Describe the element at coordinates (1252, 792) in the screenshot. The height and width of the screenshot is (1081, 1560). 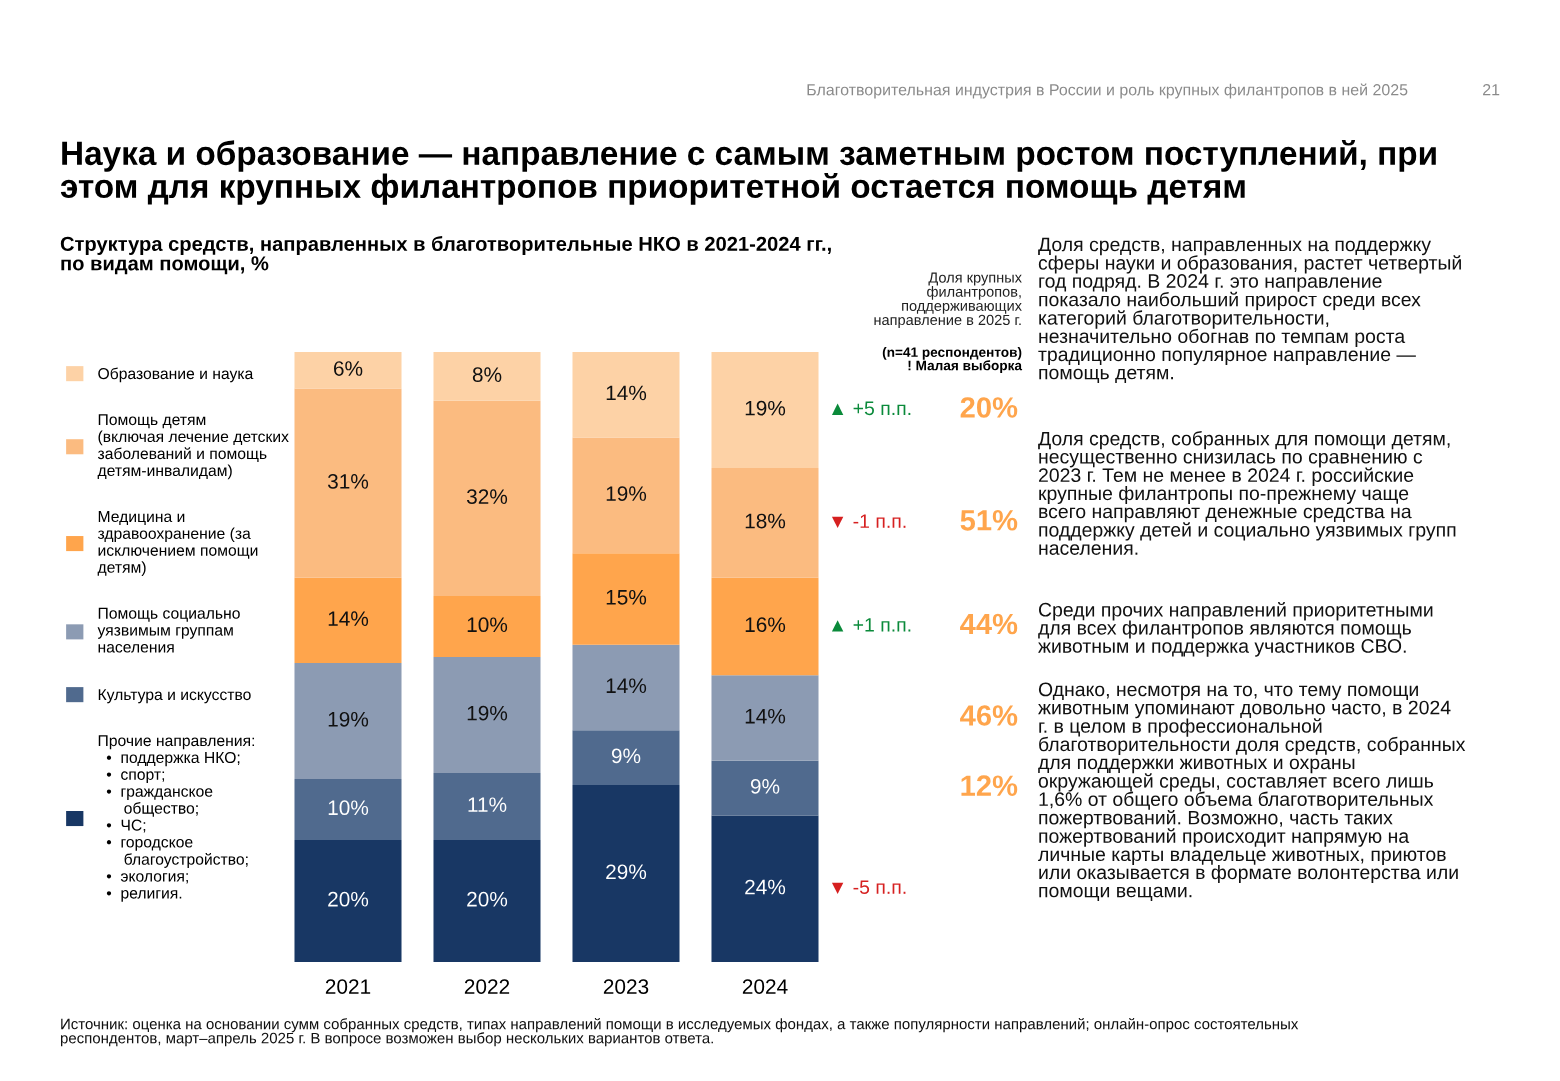
I see `text: Однако, несмотря на то, что тему помощи животным упоминают довольно часто, в 2024 г. в целом в профессиональной благотворительности доля средств, собранных для поддержки животных и охраны окружающей среды, составляет всего лишь 1,6% от общего объема благотворительных пожертвований. Возможно, часть таких пожертвований происходит напрямую на личные карты владельце животных, приютов или оказывается в формате волонтерства или помощи вещами.` at that location.